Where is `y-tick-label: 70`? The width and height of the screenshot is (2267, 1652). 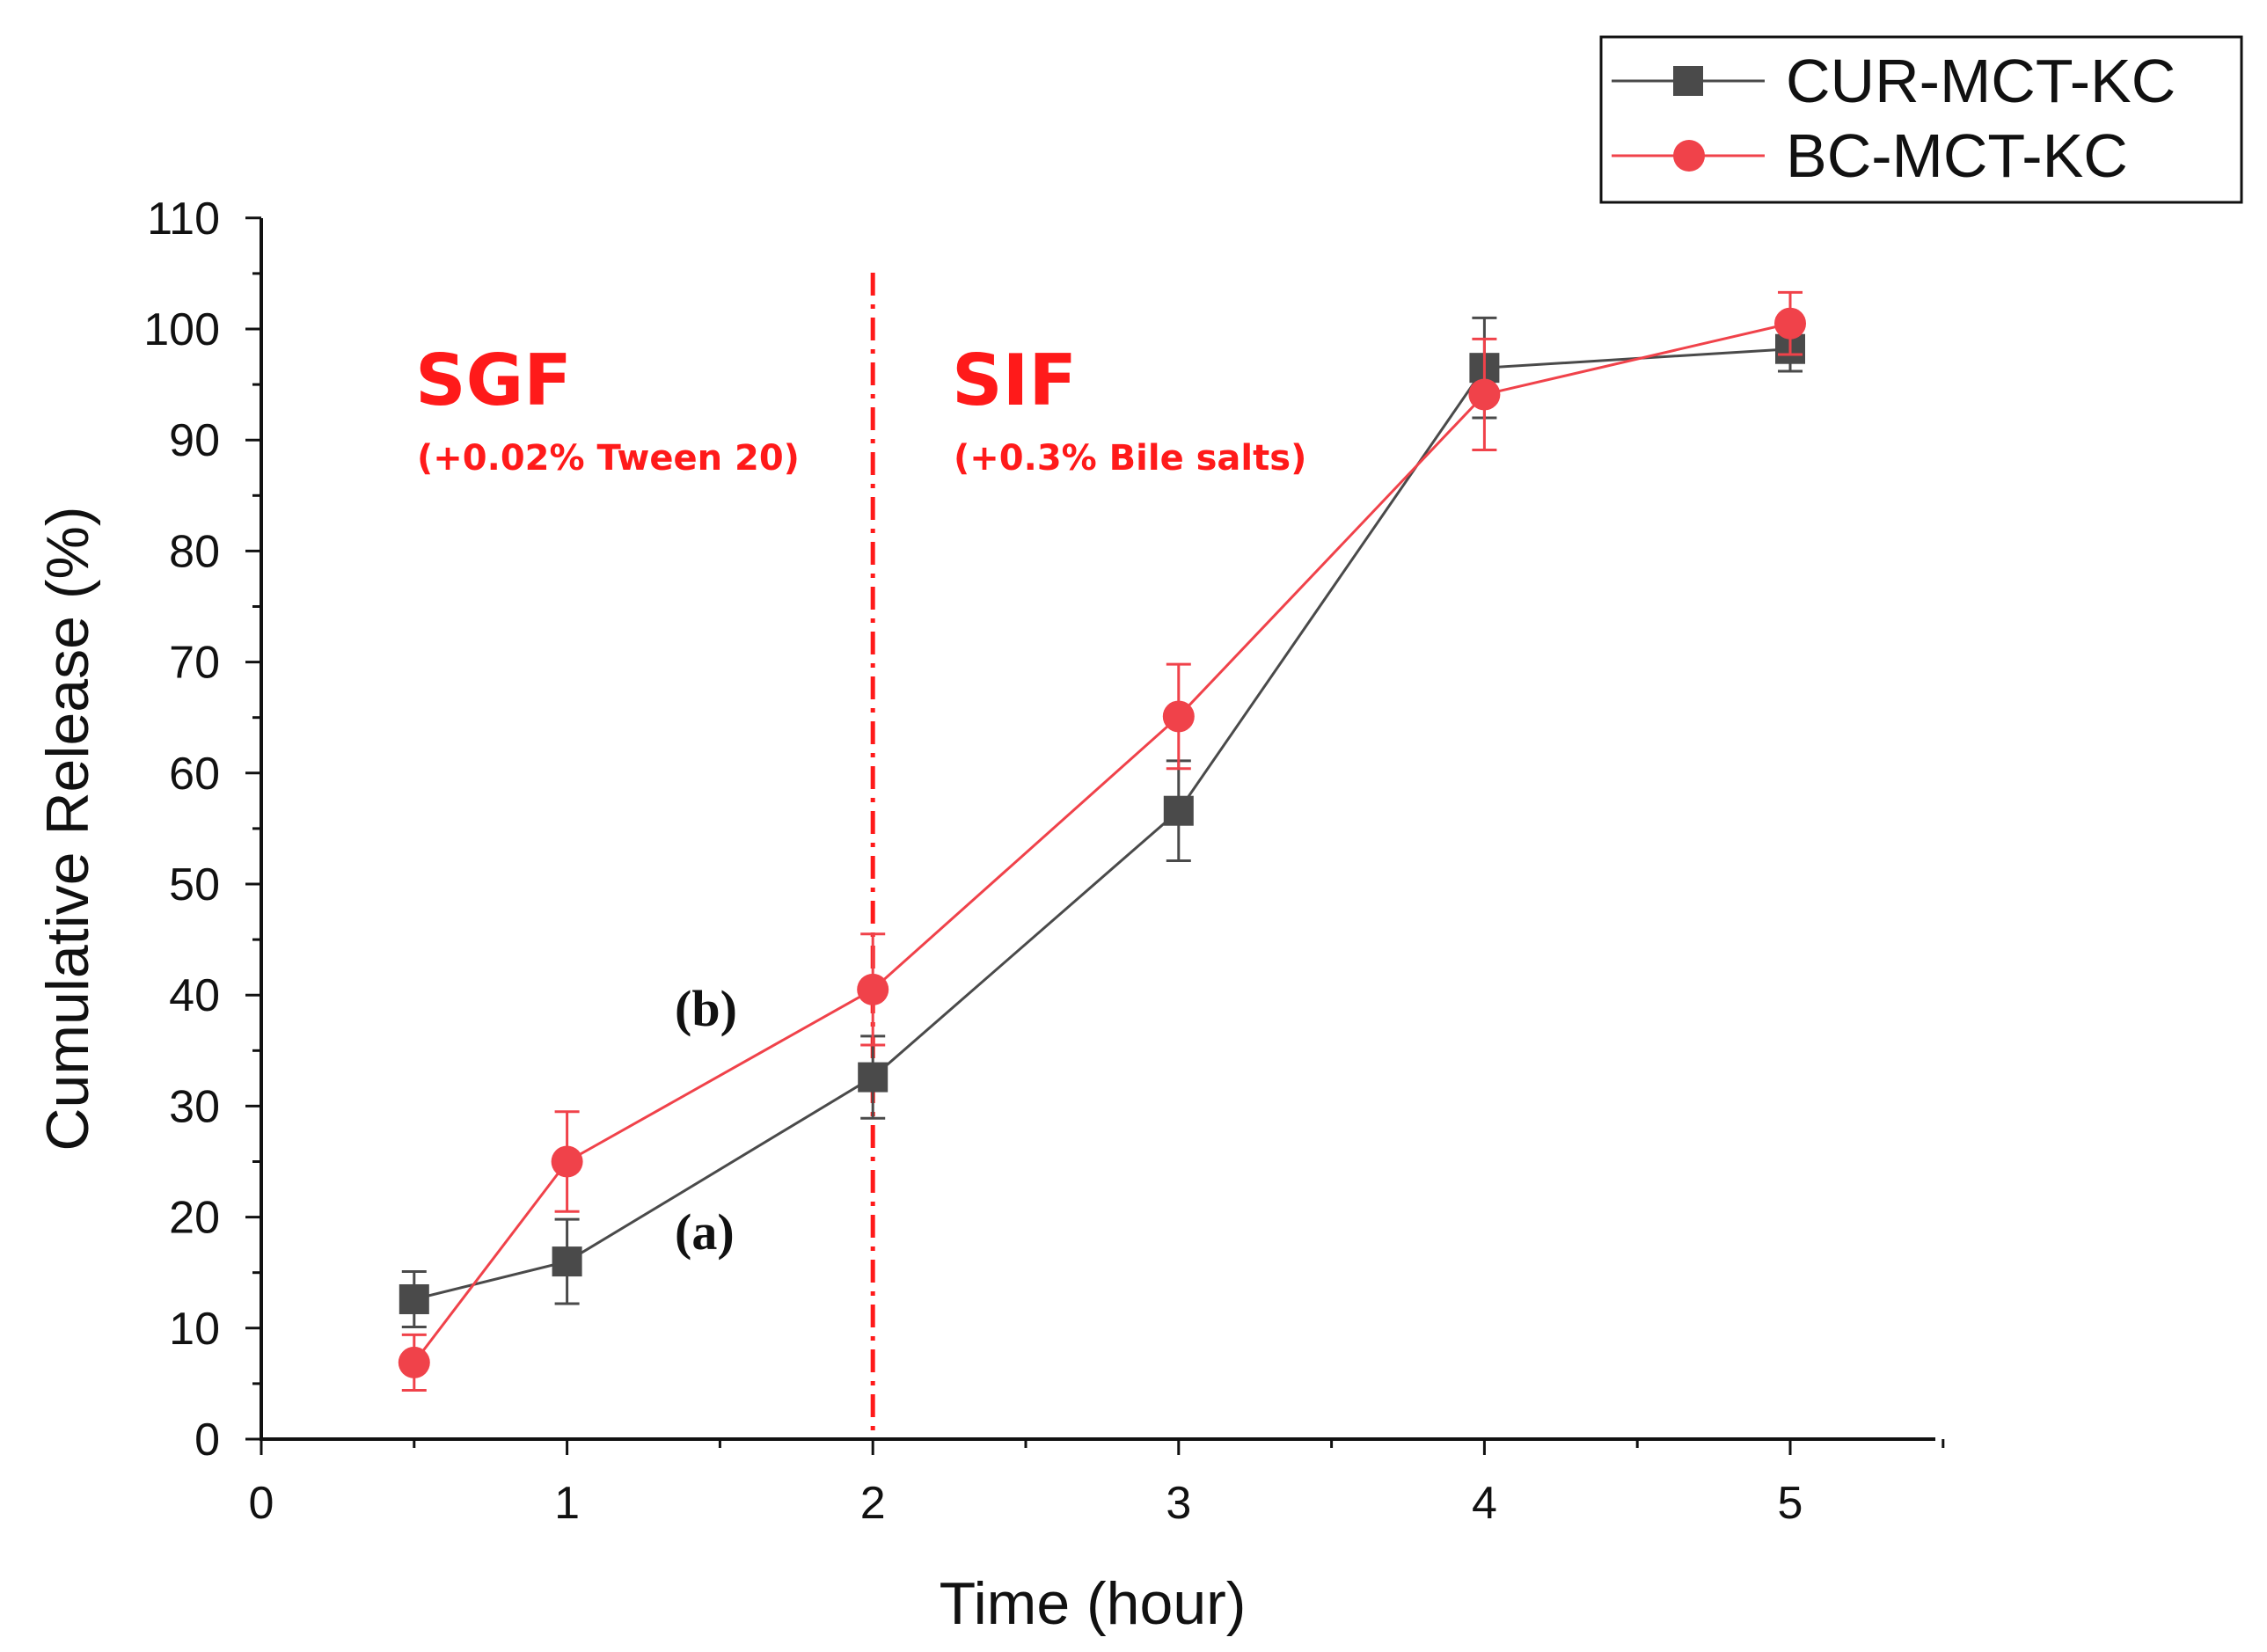 y-tick-label: 70 is located at coordinates (194, 663).